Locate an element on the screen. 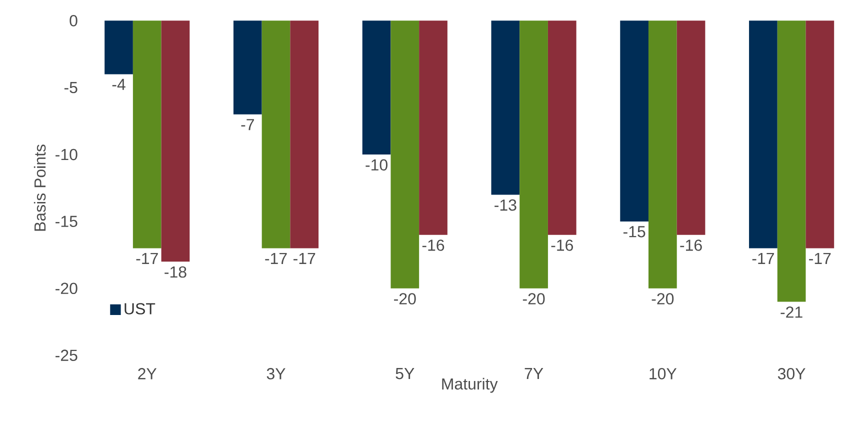 Image resolution: width=860 pixels, height=426 pixels. data-label: -13 is located at coordinates (505, 205).